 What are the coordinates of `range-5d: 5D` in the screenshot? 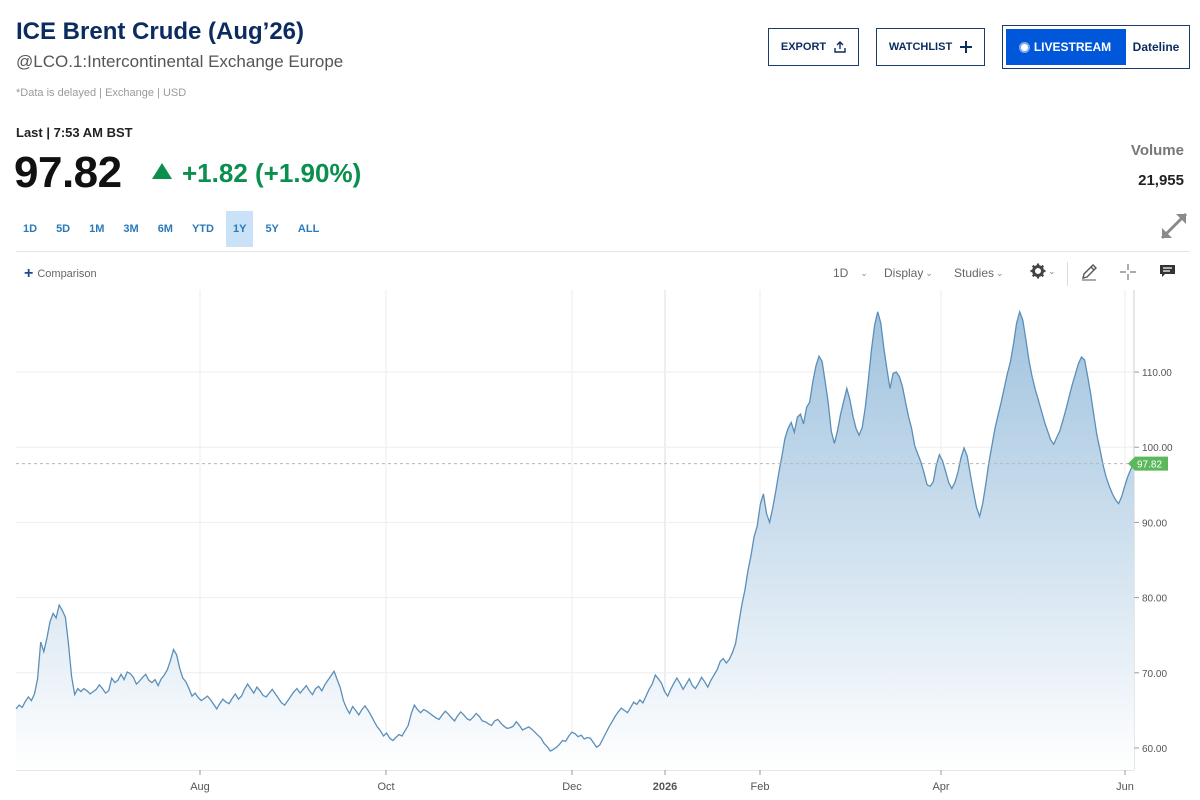 It's located at (63, 229).